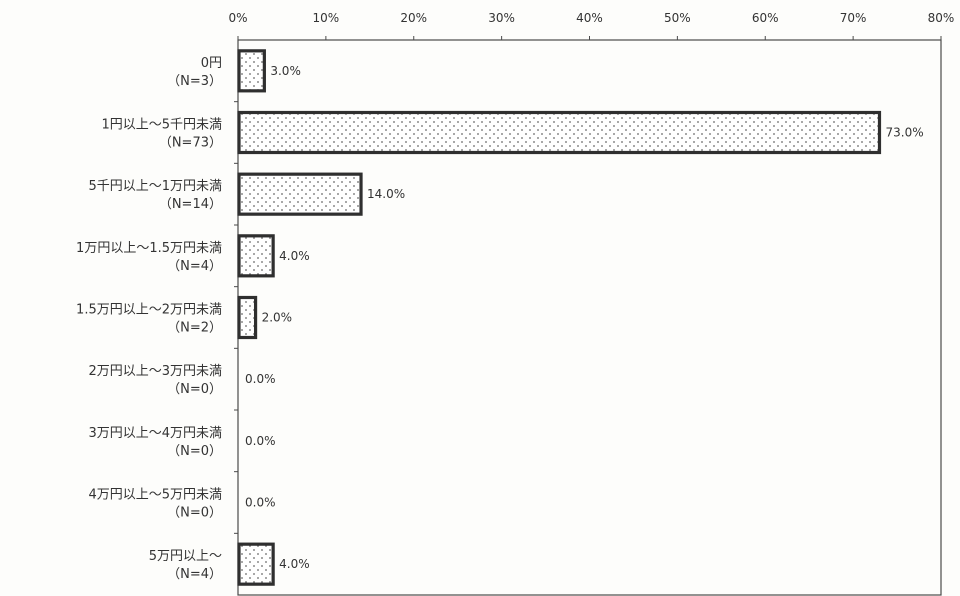 Image resolution: width=960 pixels, height=596 pixels. Describe the element at coordinates (155, 371) in the screenshot. I see `category-label: 2万円以上～3万円未満` at that location.